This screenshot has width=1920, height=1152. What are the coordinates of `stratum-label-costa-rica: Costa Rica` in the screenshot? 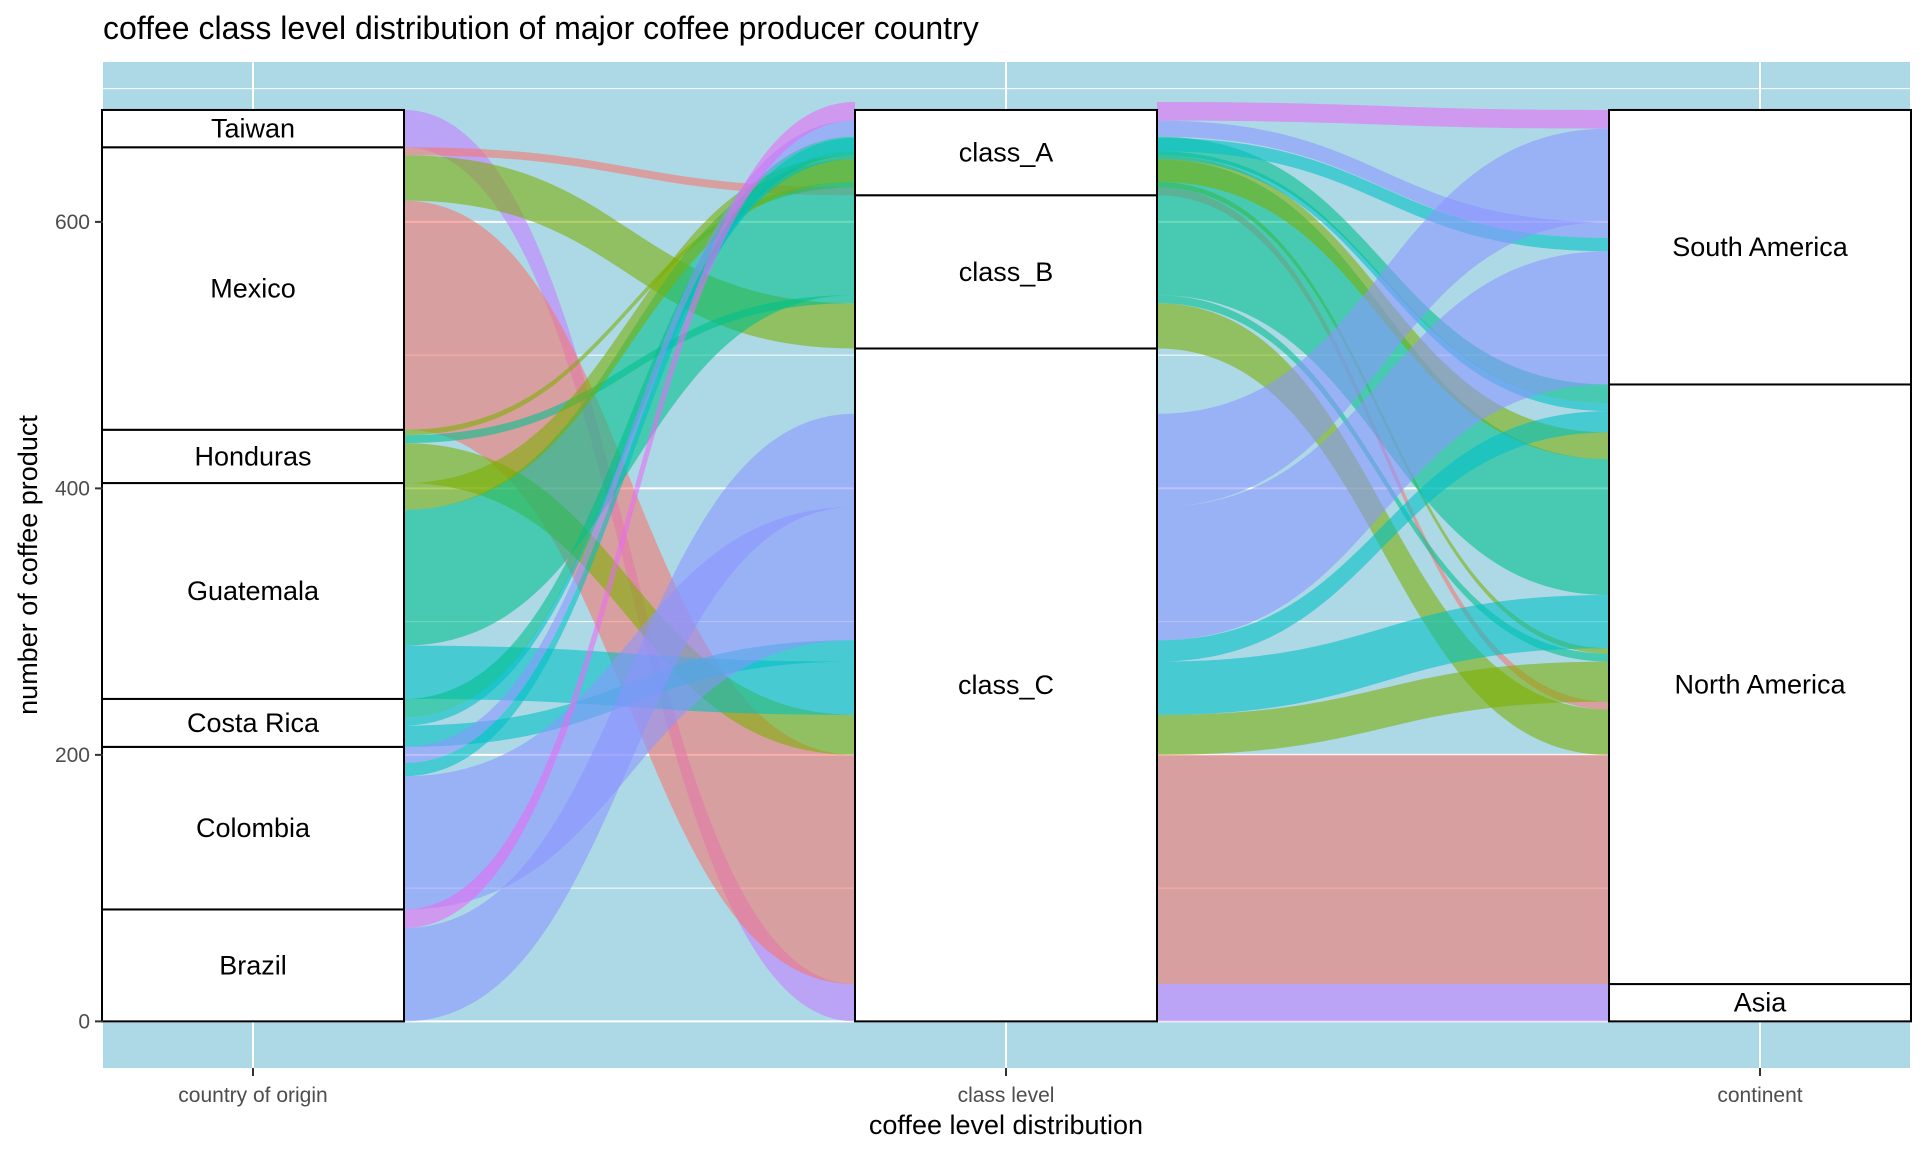 It's located at (253, 723).